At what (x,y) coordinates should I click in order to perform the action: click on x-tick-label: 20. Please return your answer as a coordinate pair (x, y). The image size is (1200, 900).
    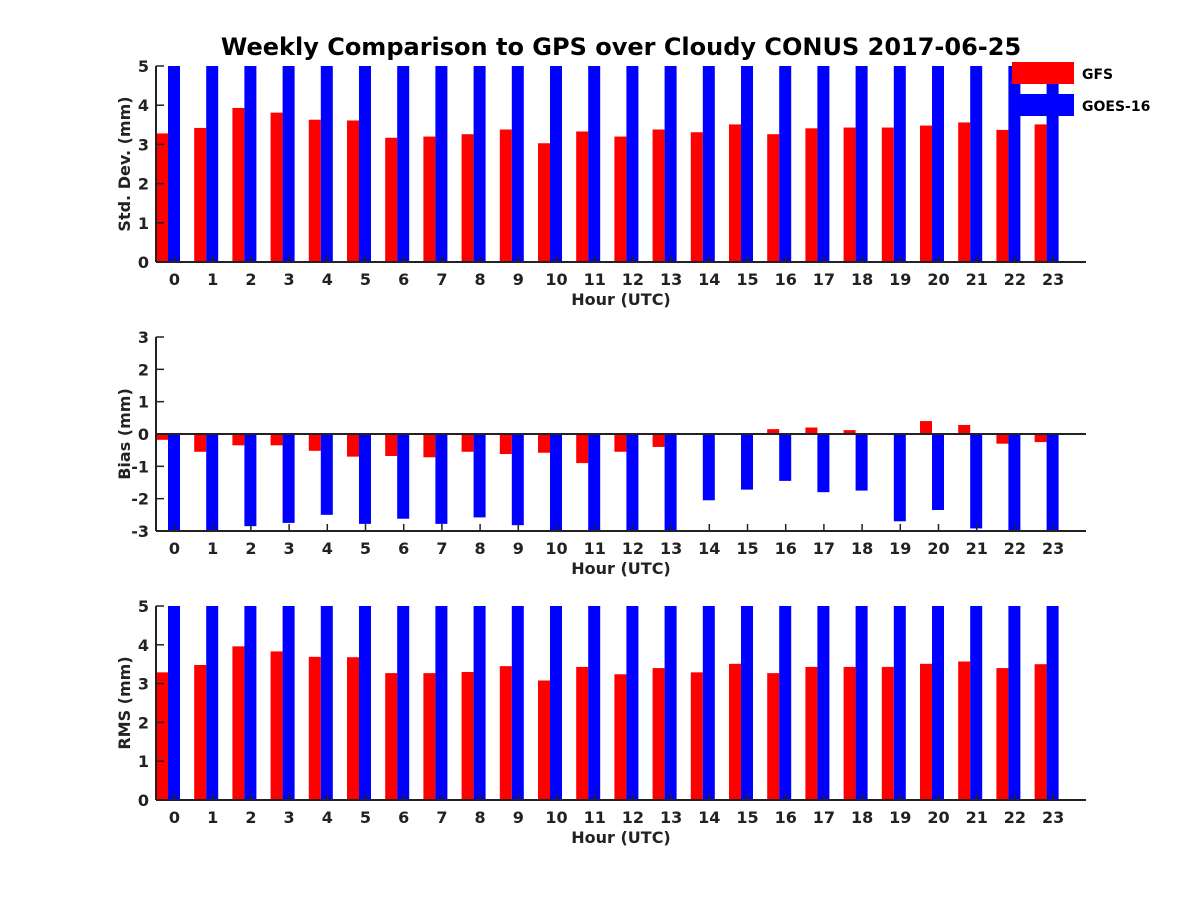
    Looking at the image, I should click on (938, 279).